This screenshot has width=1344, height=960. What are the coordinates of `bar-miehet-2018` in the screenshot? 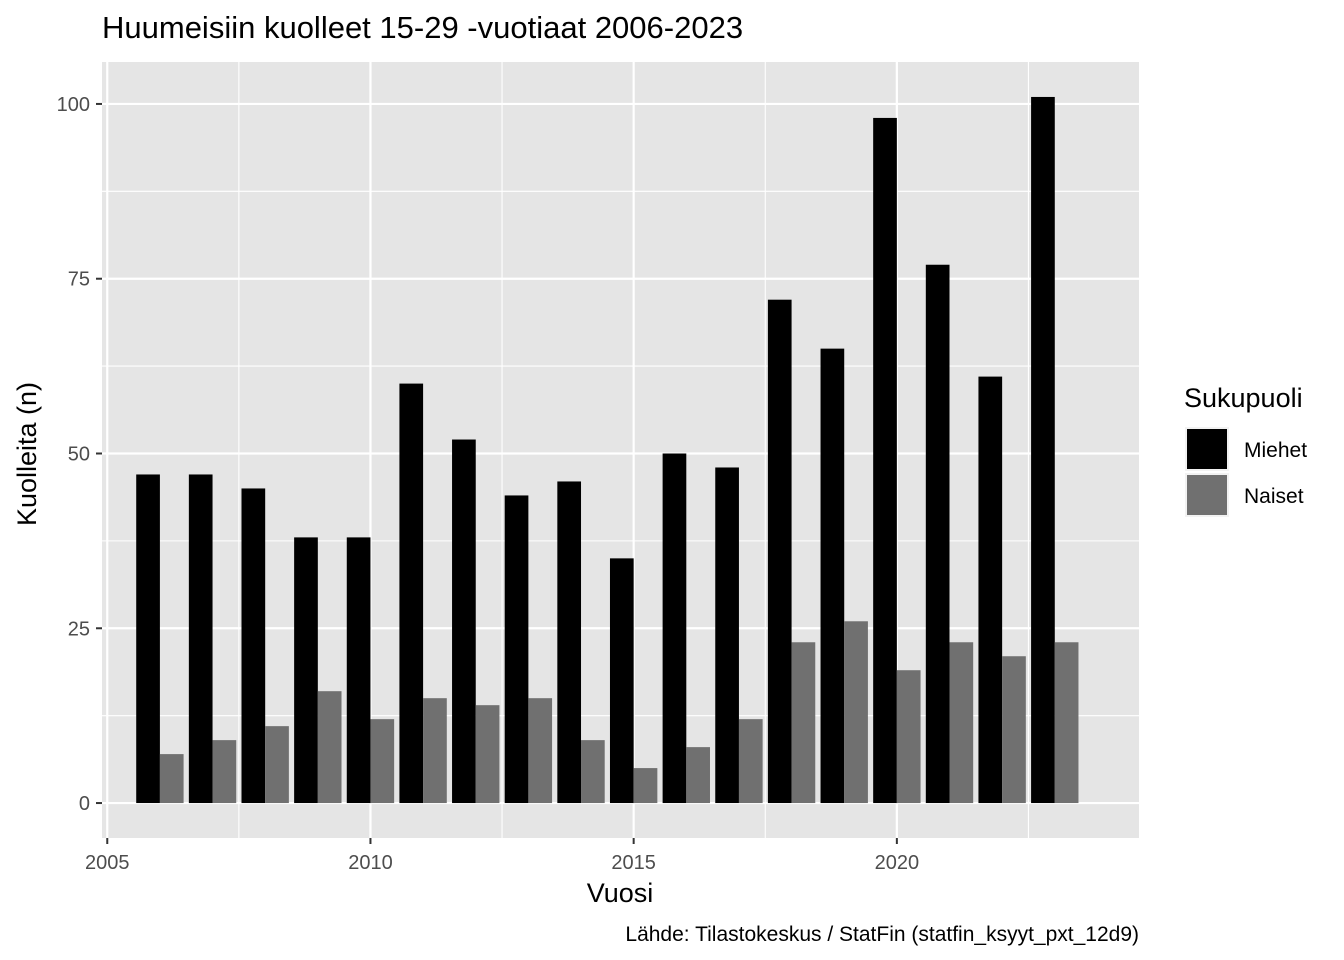 It's located at (779, 551).